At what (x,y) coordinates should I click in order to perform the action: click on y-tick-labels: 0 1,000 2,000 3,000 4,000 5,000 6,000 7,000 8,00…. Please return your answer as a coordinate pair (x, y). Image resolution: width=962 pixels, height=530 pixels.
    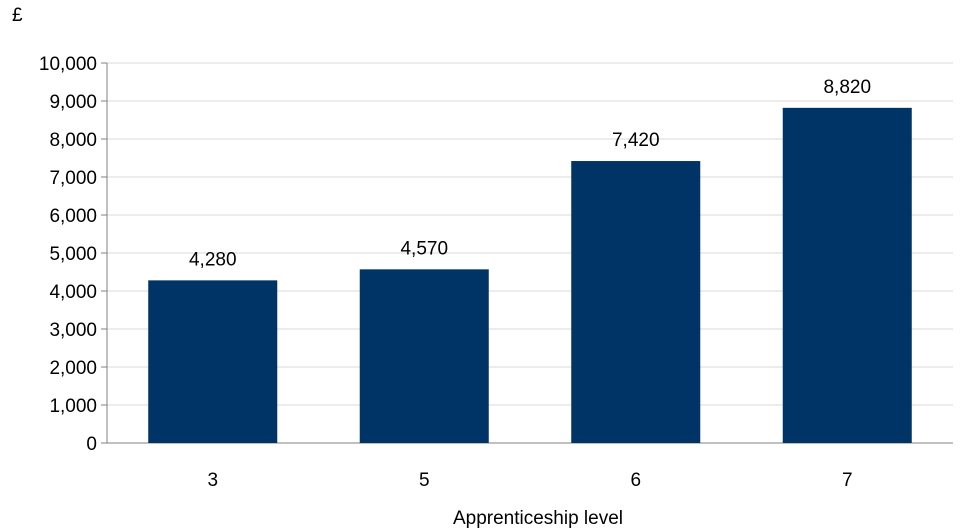
    Looking at the image, I should click on (68, 254).